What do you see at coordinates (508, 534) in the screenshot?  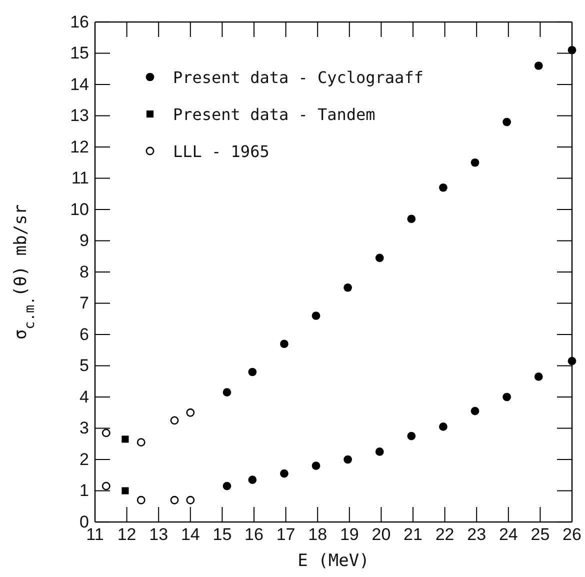 I see `x-tick-label: 24` at bounding box center [508, 534].